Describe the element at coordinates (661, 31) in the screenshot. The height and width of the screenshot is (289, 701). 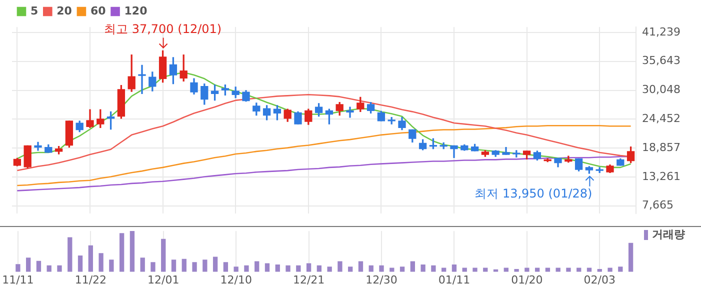
I see `y-tick-label: 41,239` at that location.